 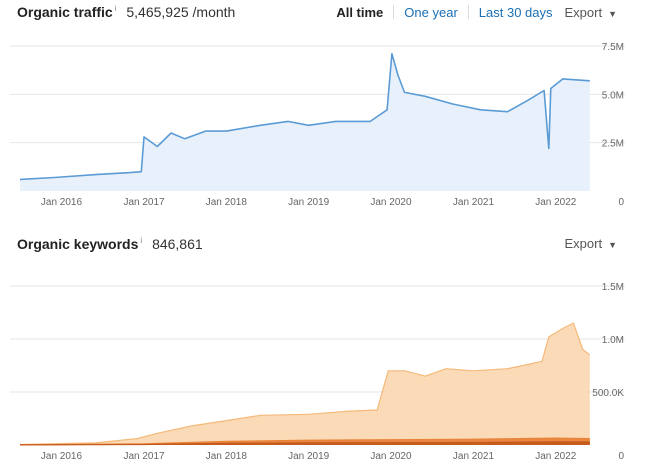 I want to click on range-one-year-button: One year, so click(x=431, y=12).